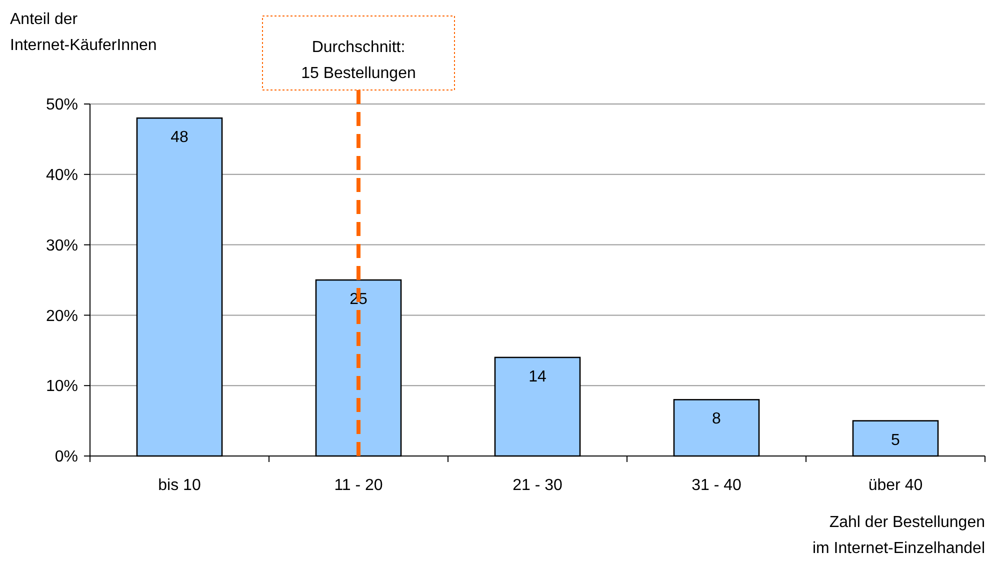 This screenshot has height=562, width=995. What do you see at coordinates (717, 485) in the screenshot?
I see `x-tick-label: 31 - 40` at bounding box center [717, 485].